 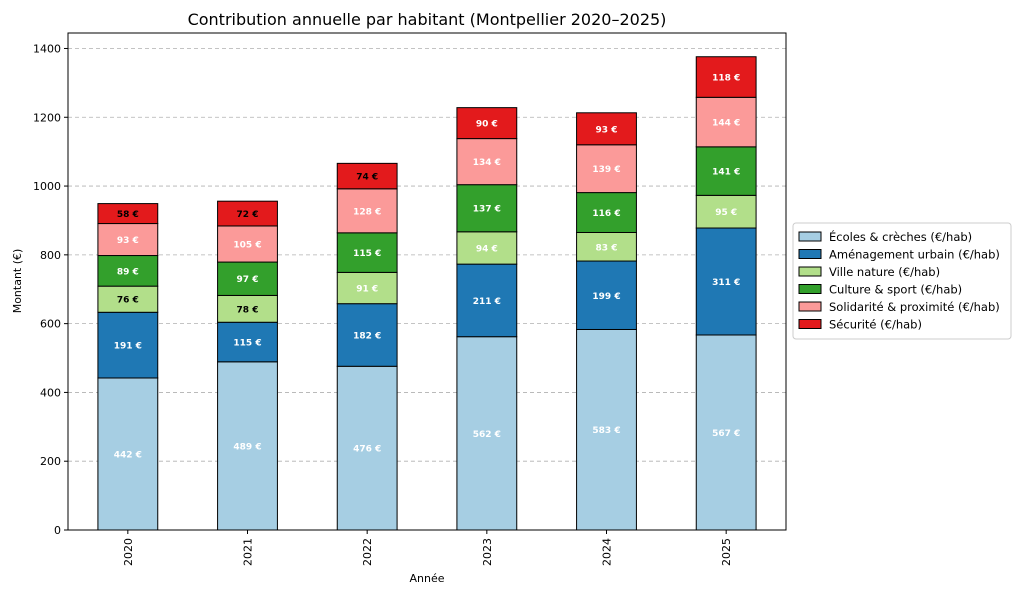 I want to click on bar-value-label: 562 €, so click(x=487, y=435).